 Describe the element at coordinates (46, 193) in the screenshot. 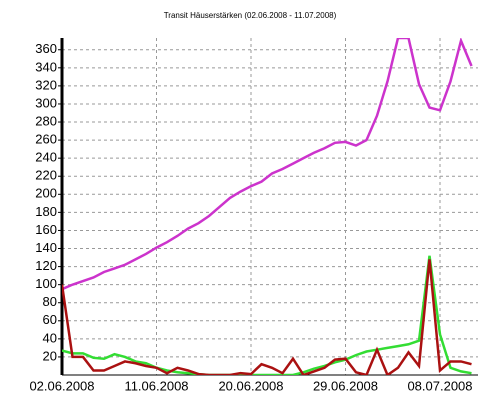

I see `y-tick-label: 200` at that location.